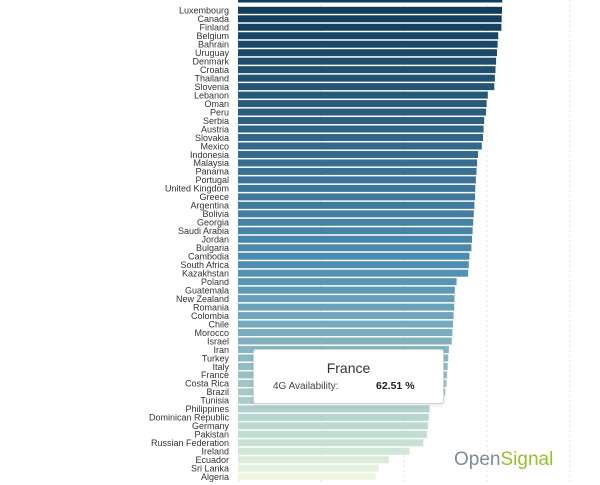  Describe the element at coordinates (367, 53) in the screenshot. I see `bar-uruguay` at that location.